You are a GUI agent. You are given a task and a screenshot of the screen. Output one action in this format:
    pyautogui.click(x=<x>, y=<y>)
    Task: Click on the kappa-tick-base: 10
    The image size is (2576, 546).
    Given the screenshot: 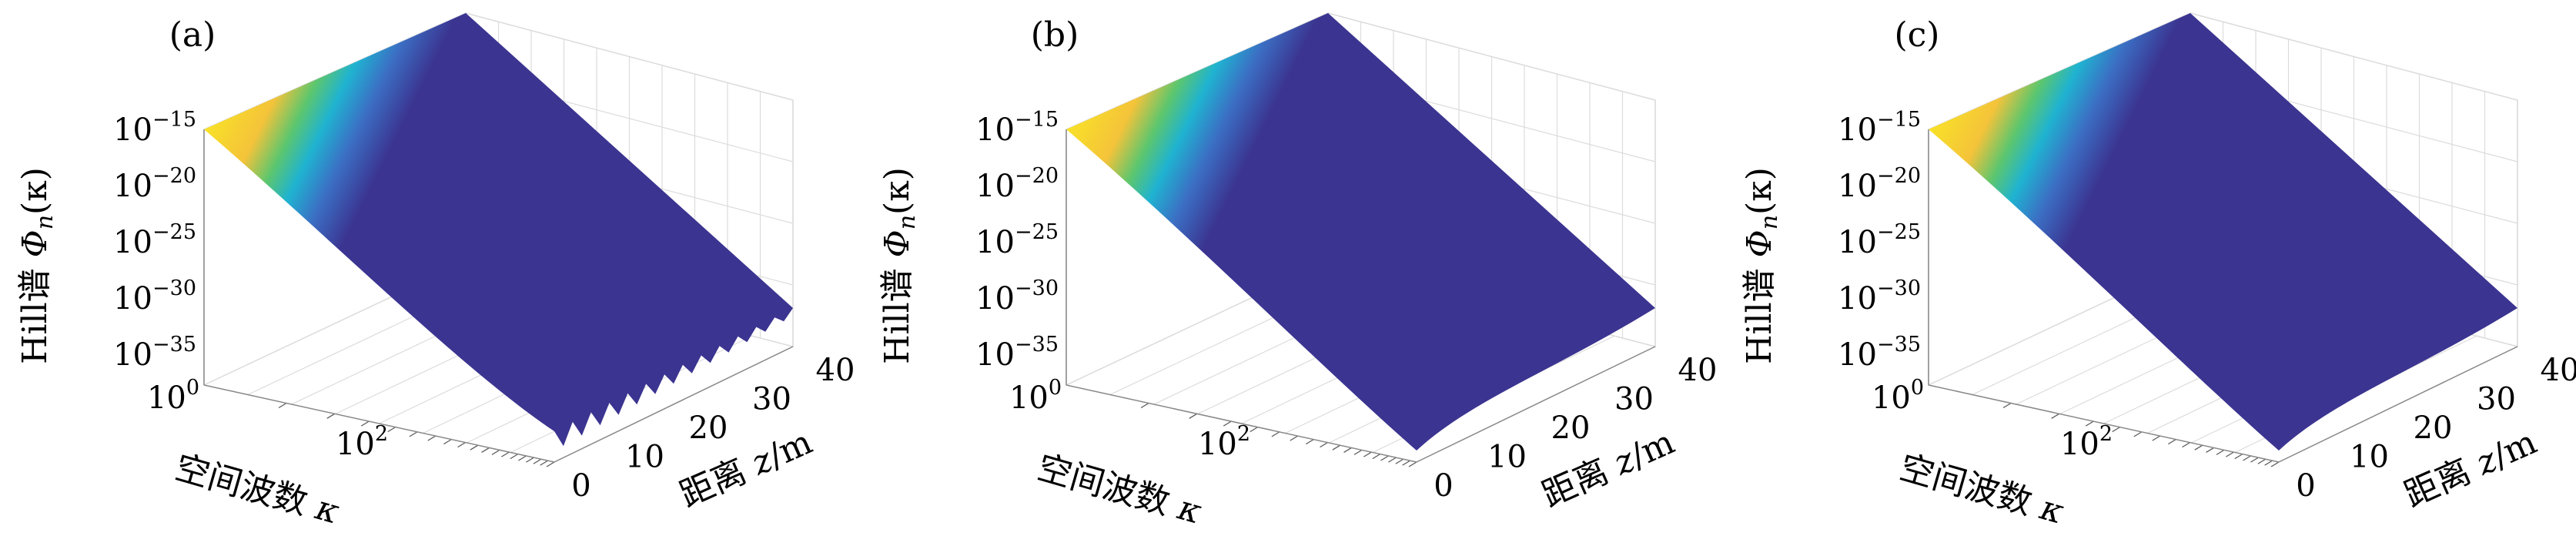 What is the action you would take?
    pyautogui.click(x=1891, y=398)
    